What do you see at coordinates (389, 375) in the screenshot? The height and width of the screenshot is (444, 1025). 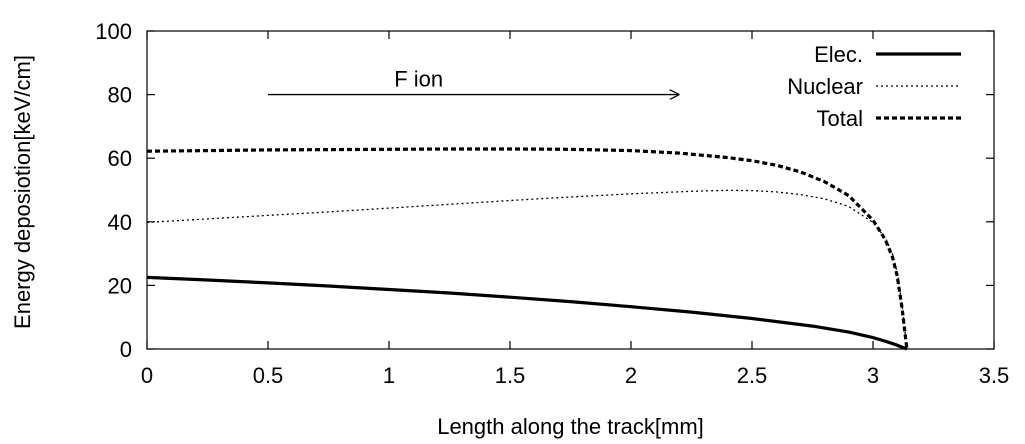 I see `x-tick-label: 1` at bounding box center [389, 375].